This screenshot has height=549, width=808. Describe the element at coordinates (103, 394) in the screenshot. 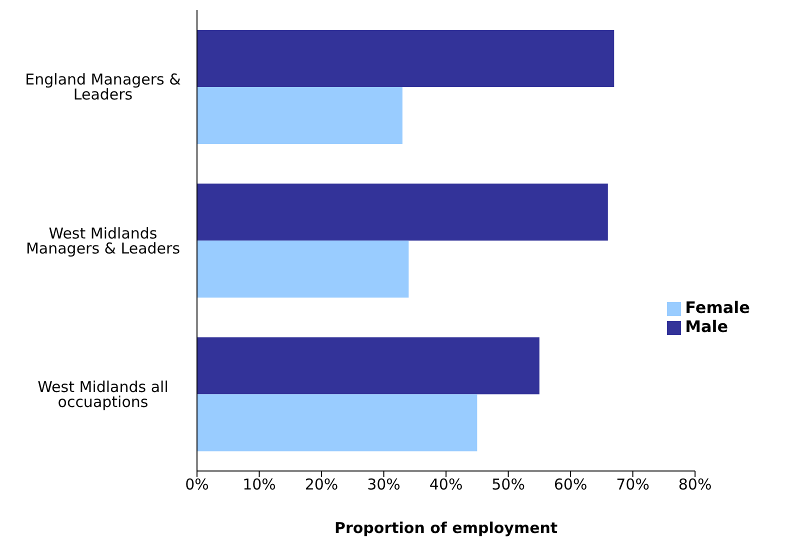

I see `y-tick-label: West Midlands all occuaptions` at that location.